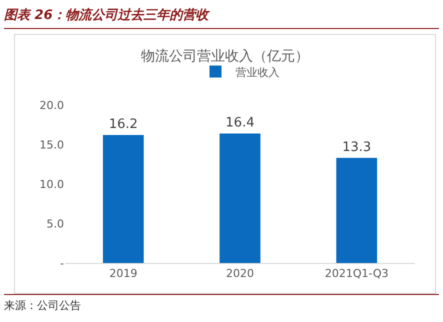 Image resolution: width=443 pixels, height=322 pixels. Describe the element at coordinates (123, 273) in the screenshot. I see `x-tick-label: 2019` at that location.